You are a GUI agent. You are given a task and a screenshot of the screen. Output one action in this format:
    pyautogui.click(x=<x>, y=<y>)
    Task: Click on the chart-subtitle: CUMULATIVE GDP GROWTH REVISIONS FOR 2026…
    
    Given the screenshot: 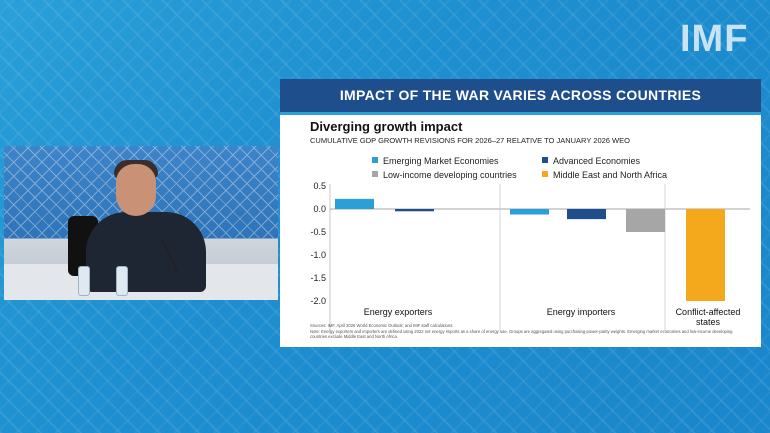 What is the action you would take?
    pyautogui.click(x=470, y=140)
    